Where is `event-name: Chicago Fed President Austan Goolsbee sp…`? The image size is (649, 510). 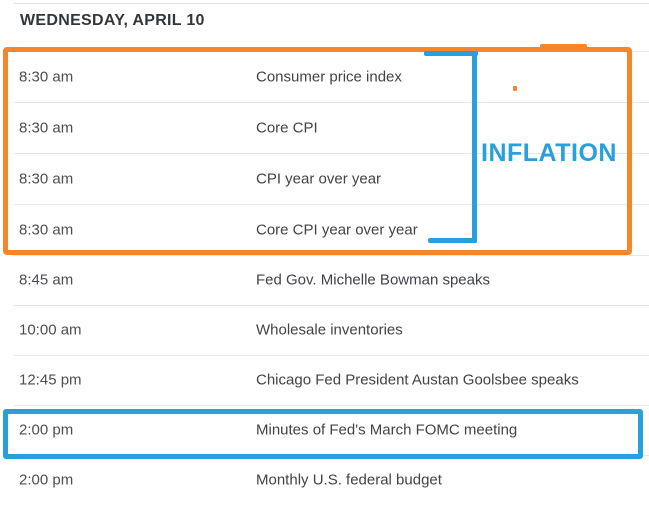 event-name: Chicago Fed President Austan Goolsbee sp… is located at coordinates (417, 380).